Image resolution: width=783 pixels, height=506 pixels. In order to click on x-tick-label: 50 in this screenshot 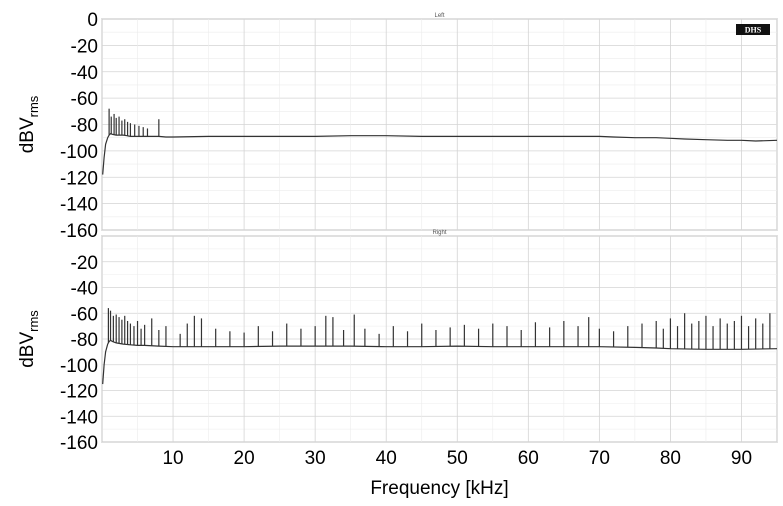, I will do `click(457, 458)`.